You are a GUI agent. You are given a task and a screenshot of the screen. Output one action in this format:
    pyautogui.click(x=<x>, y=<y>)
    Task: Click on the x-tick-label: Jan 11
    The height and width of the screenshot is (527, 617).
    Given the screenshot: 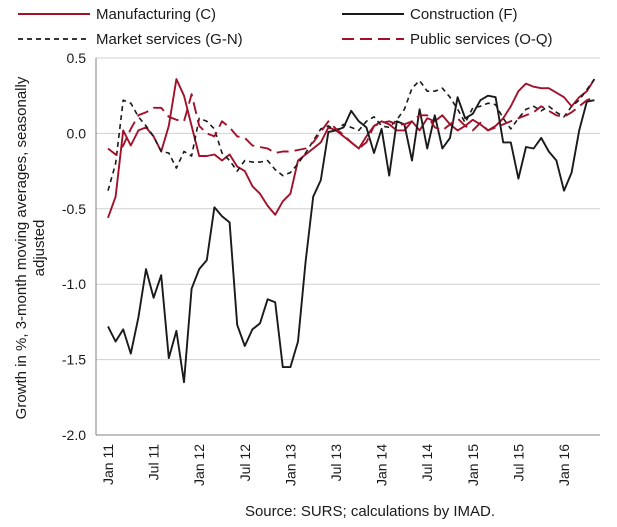 What is the action you would take?
    pyautogui.click(x=108, y=464)
    